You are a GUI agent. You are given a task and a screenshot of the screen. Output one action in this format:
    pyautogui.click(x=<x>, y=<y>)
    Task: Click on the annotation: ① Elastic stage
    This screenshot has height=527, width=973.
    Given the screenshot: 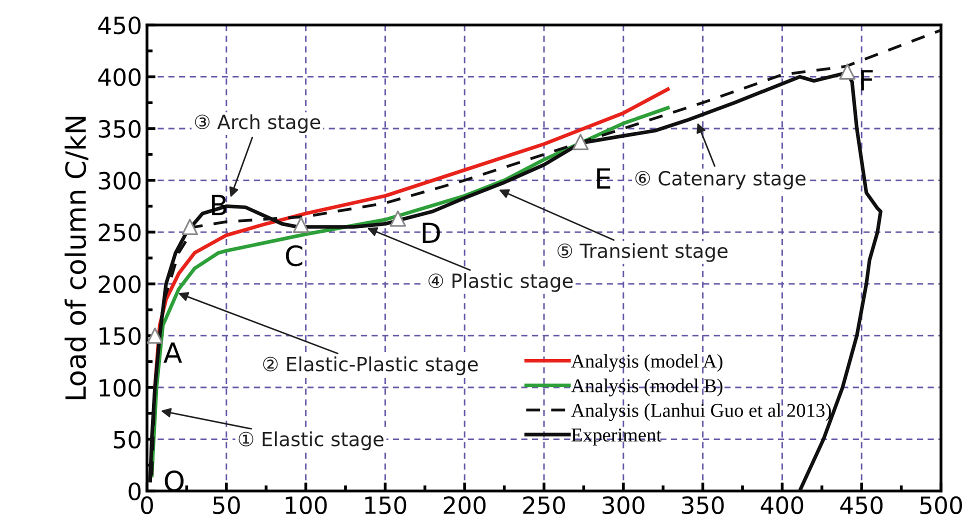 What is the action you would take?
    pyautogui.click(x=311, y=440)
    